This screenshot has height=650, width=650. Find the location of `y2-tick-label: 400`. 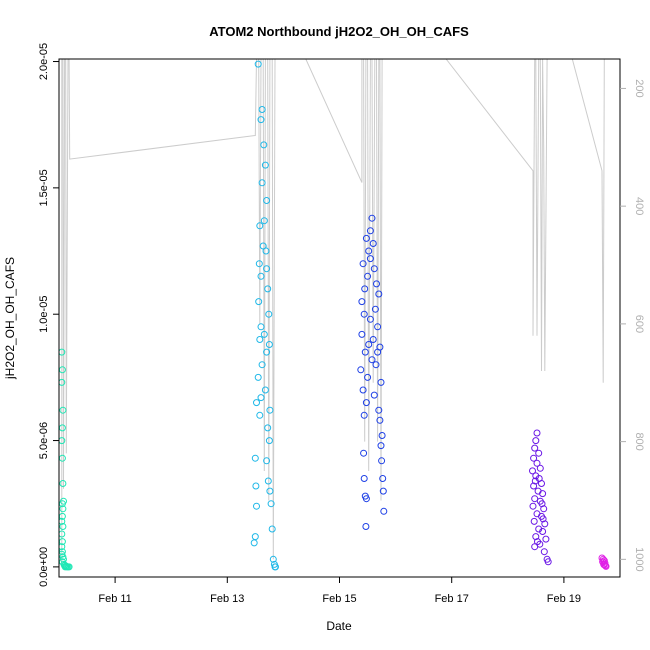

y2-tick-label: 400 is located at coordinates (639, 206).